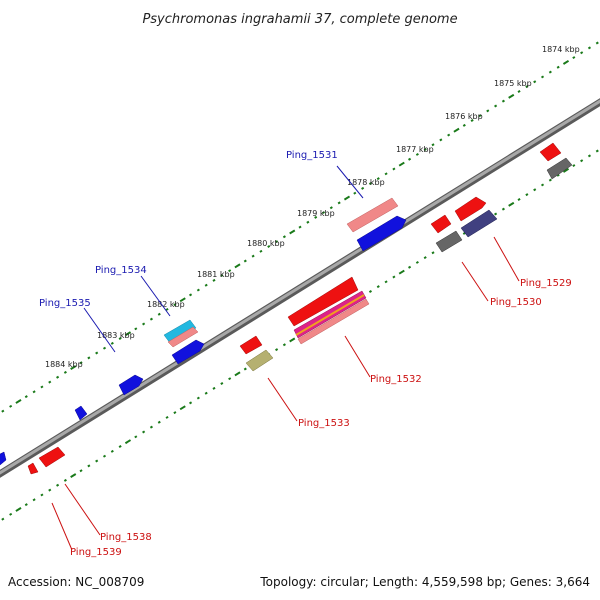  I want to click on tick-label: 1880 kbp, so click(266, 243).